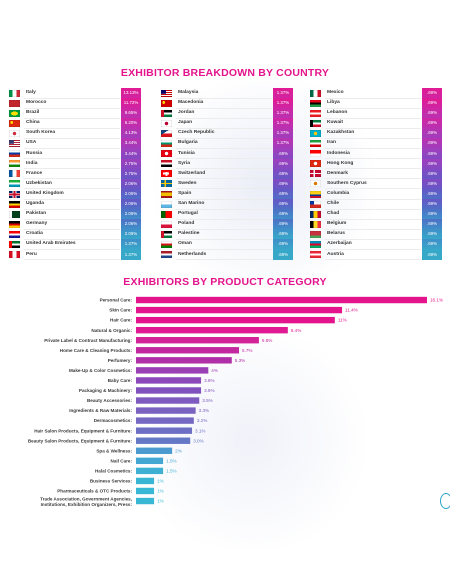 The height and width of the screenshot is (581, 450). I want to click on category-label: Make-Up & Color Cosmetics:, so click(101, 370).